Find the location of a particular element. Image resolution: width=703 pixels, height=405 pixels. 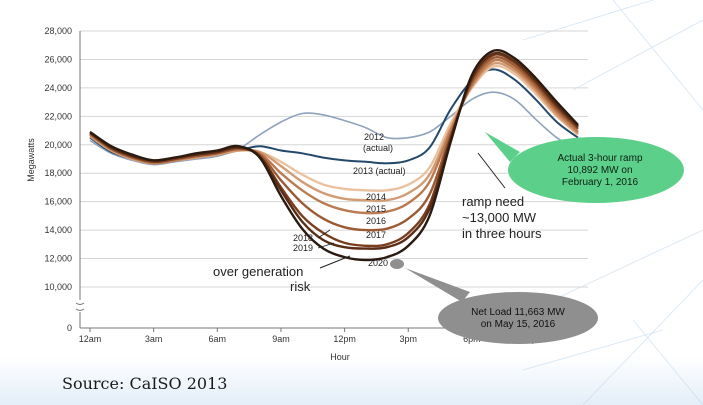

y-tick-label: 0 is located at coordinates (69, 328).